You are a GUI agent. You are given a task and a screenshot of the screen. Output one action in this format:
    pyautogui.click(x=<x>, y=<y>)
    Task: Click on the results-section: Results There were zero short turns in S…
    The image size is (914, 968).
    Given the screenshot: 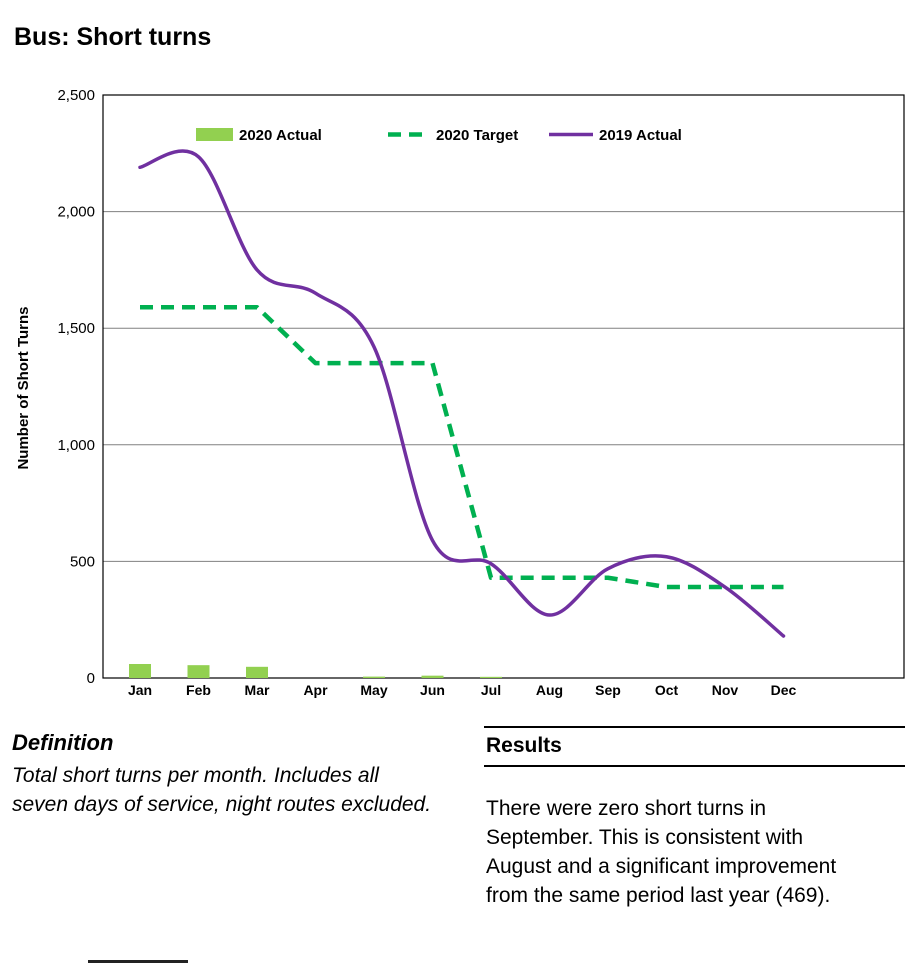 What is the action you would take?
    pyautogui.click(x=694, y=818)
    